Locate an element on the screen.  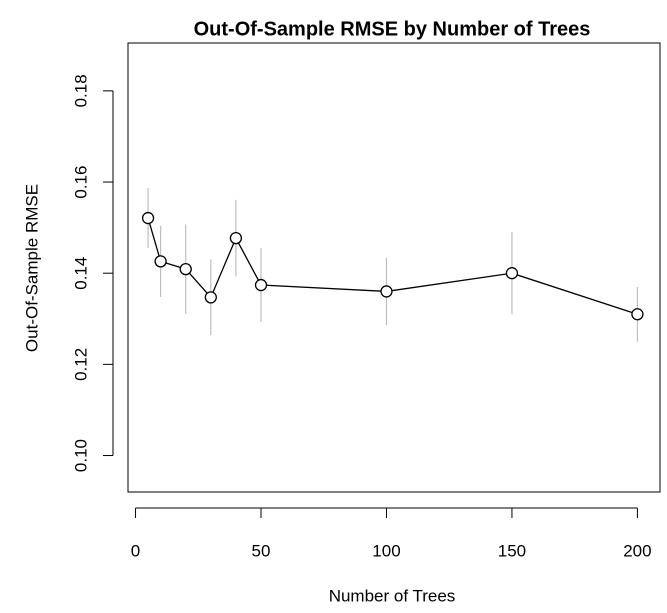
x-tick-label: 0 is located at coordinates (135, 550).